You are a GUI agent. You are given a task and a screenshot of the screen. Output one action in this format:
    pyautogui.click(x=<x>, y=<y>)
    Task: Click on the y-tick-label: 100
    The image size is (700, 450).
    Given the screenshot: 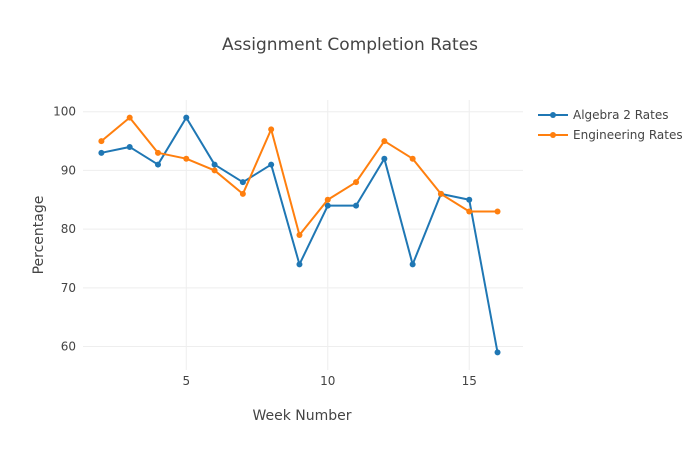 What is the action you would take?
    pyautogui.click(x=64, y=112)
    